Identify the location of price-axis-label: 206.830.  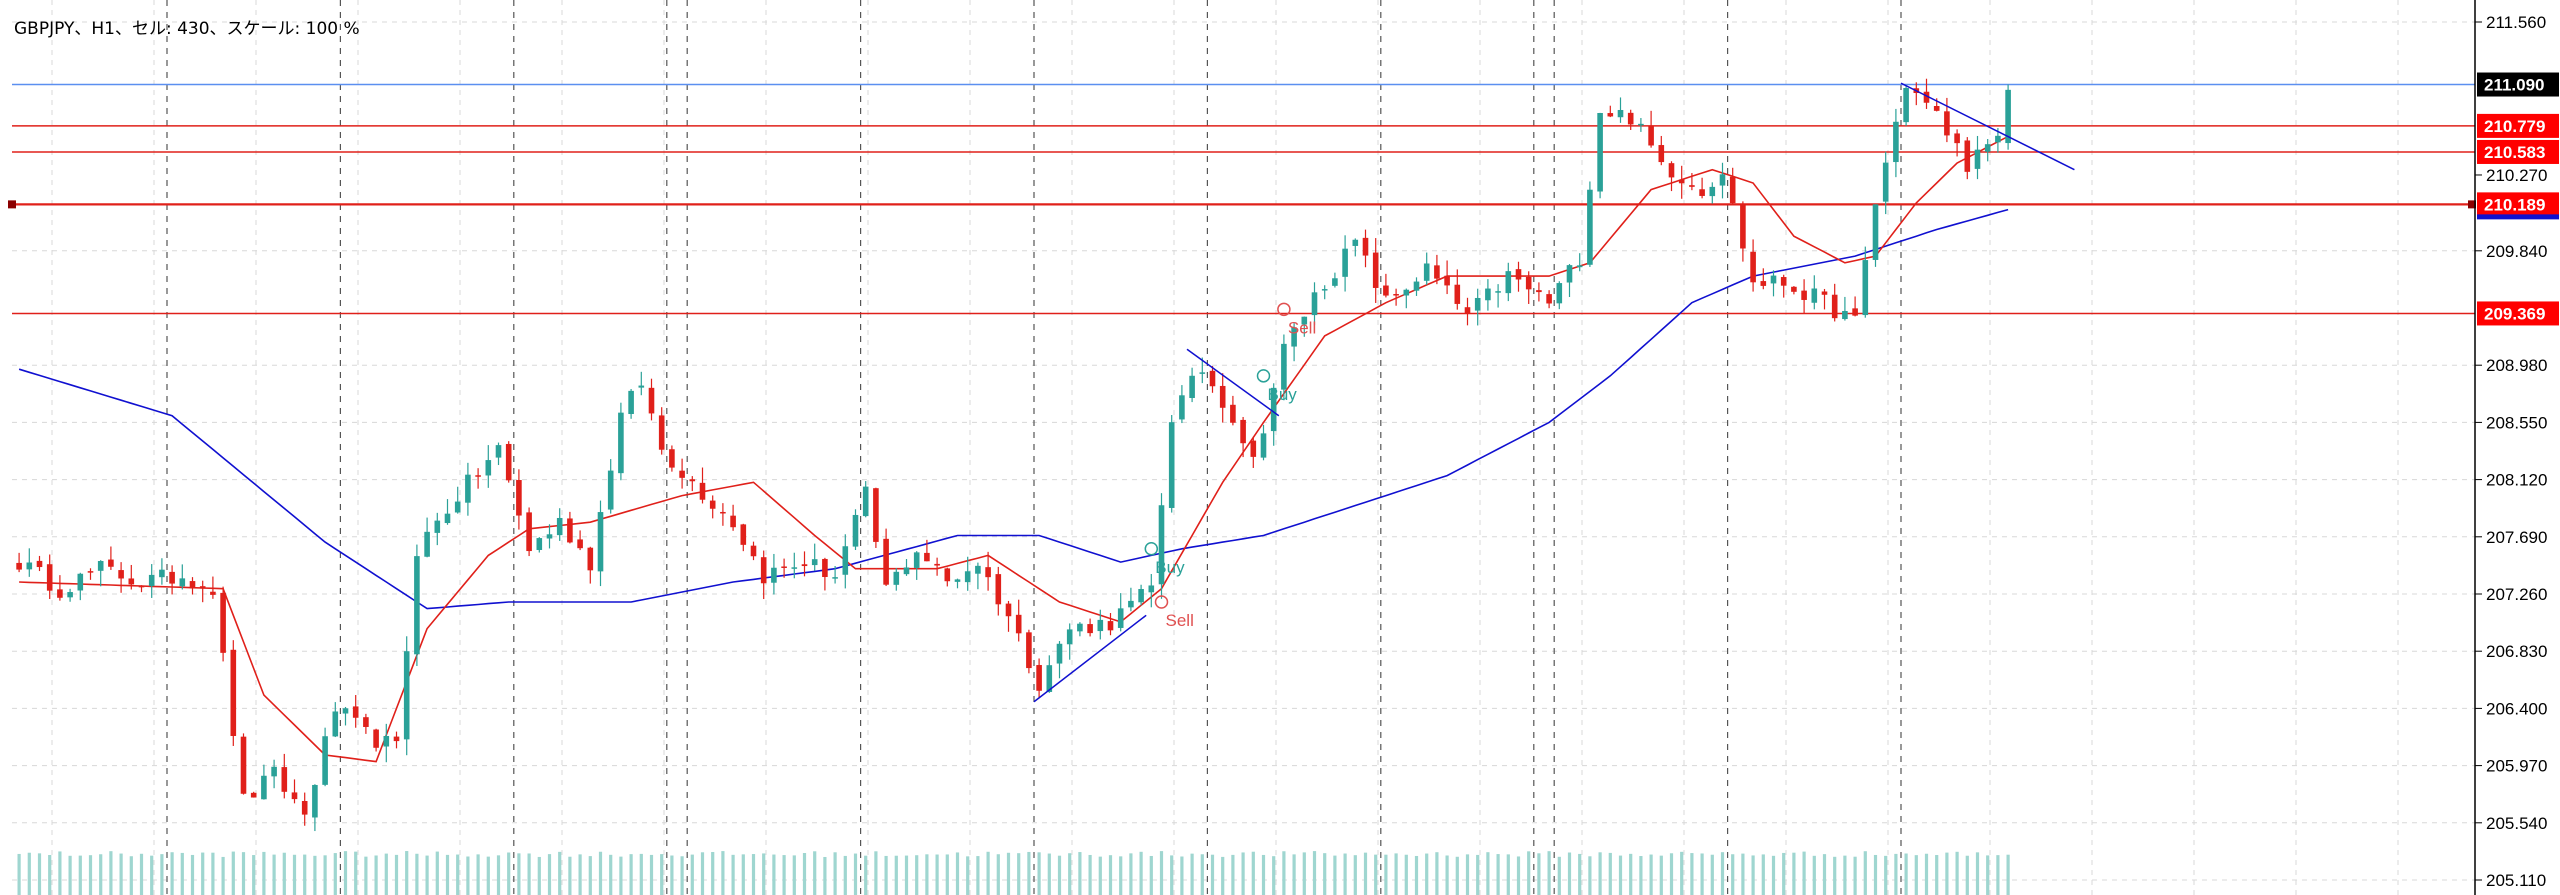
(2516, 651).